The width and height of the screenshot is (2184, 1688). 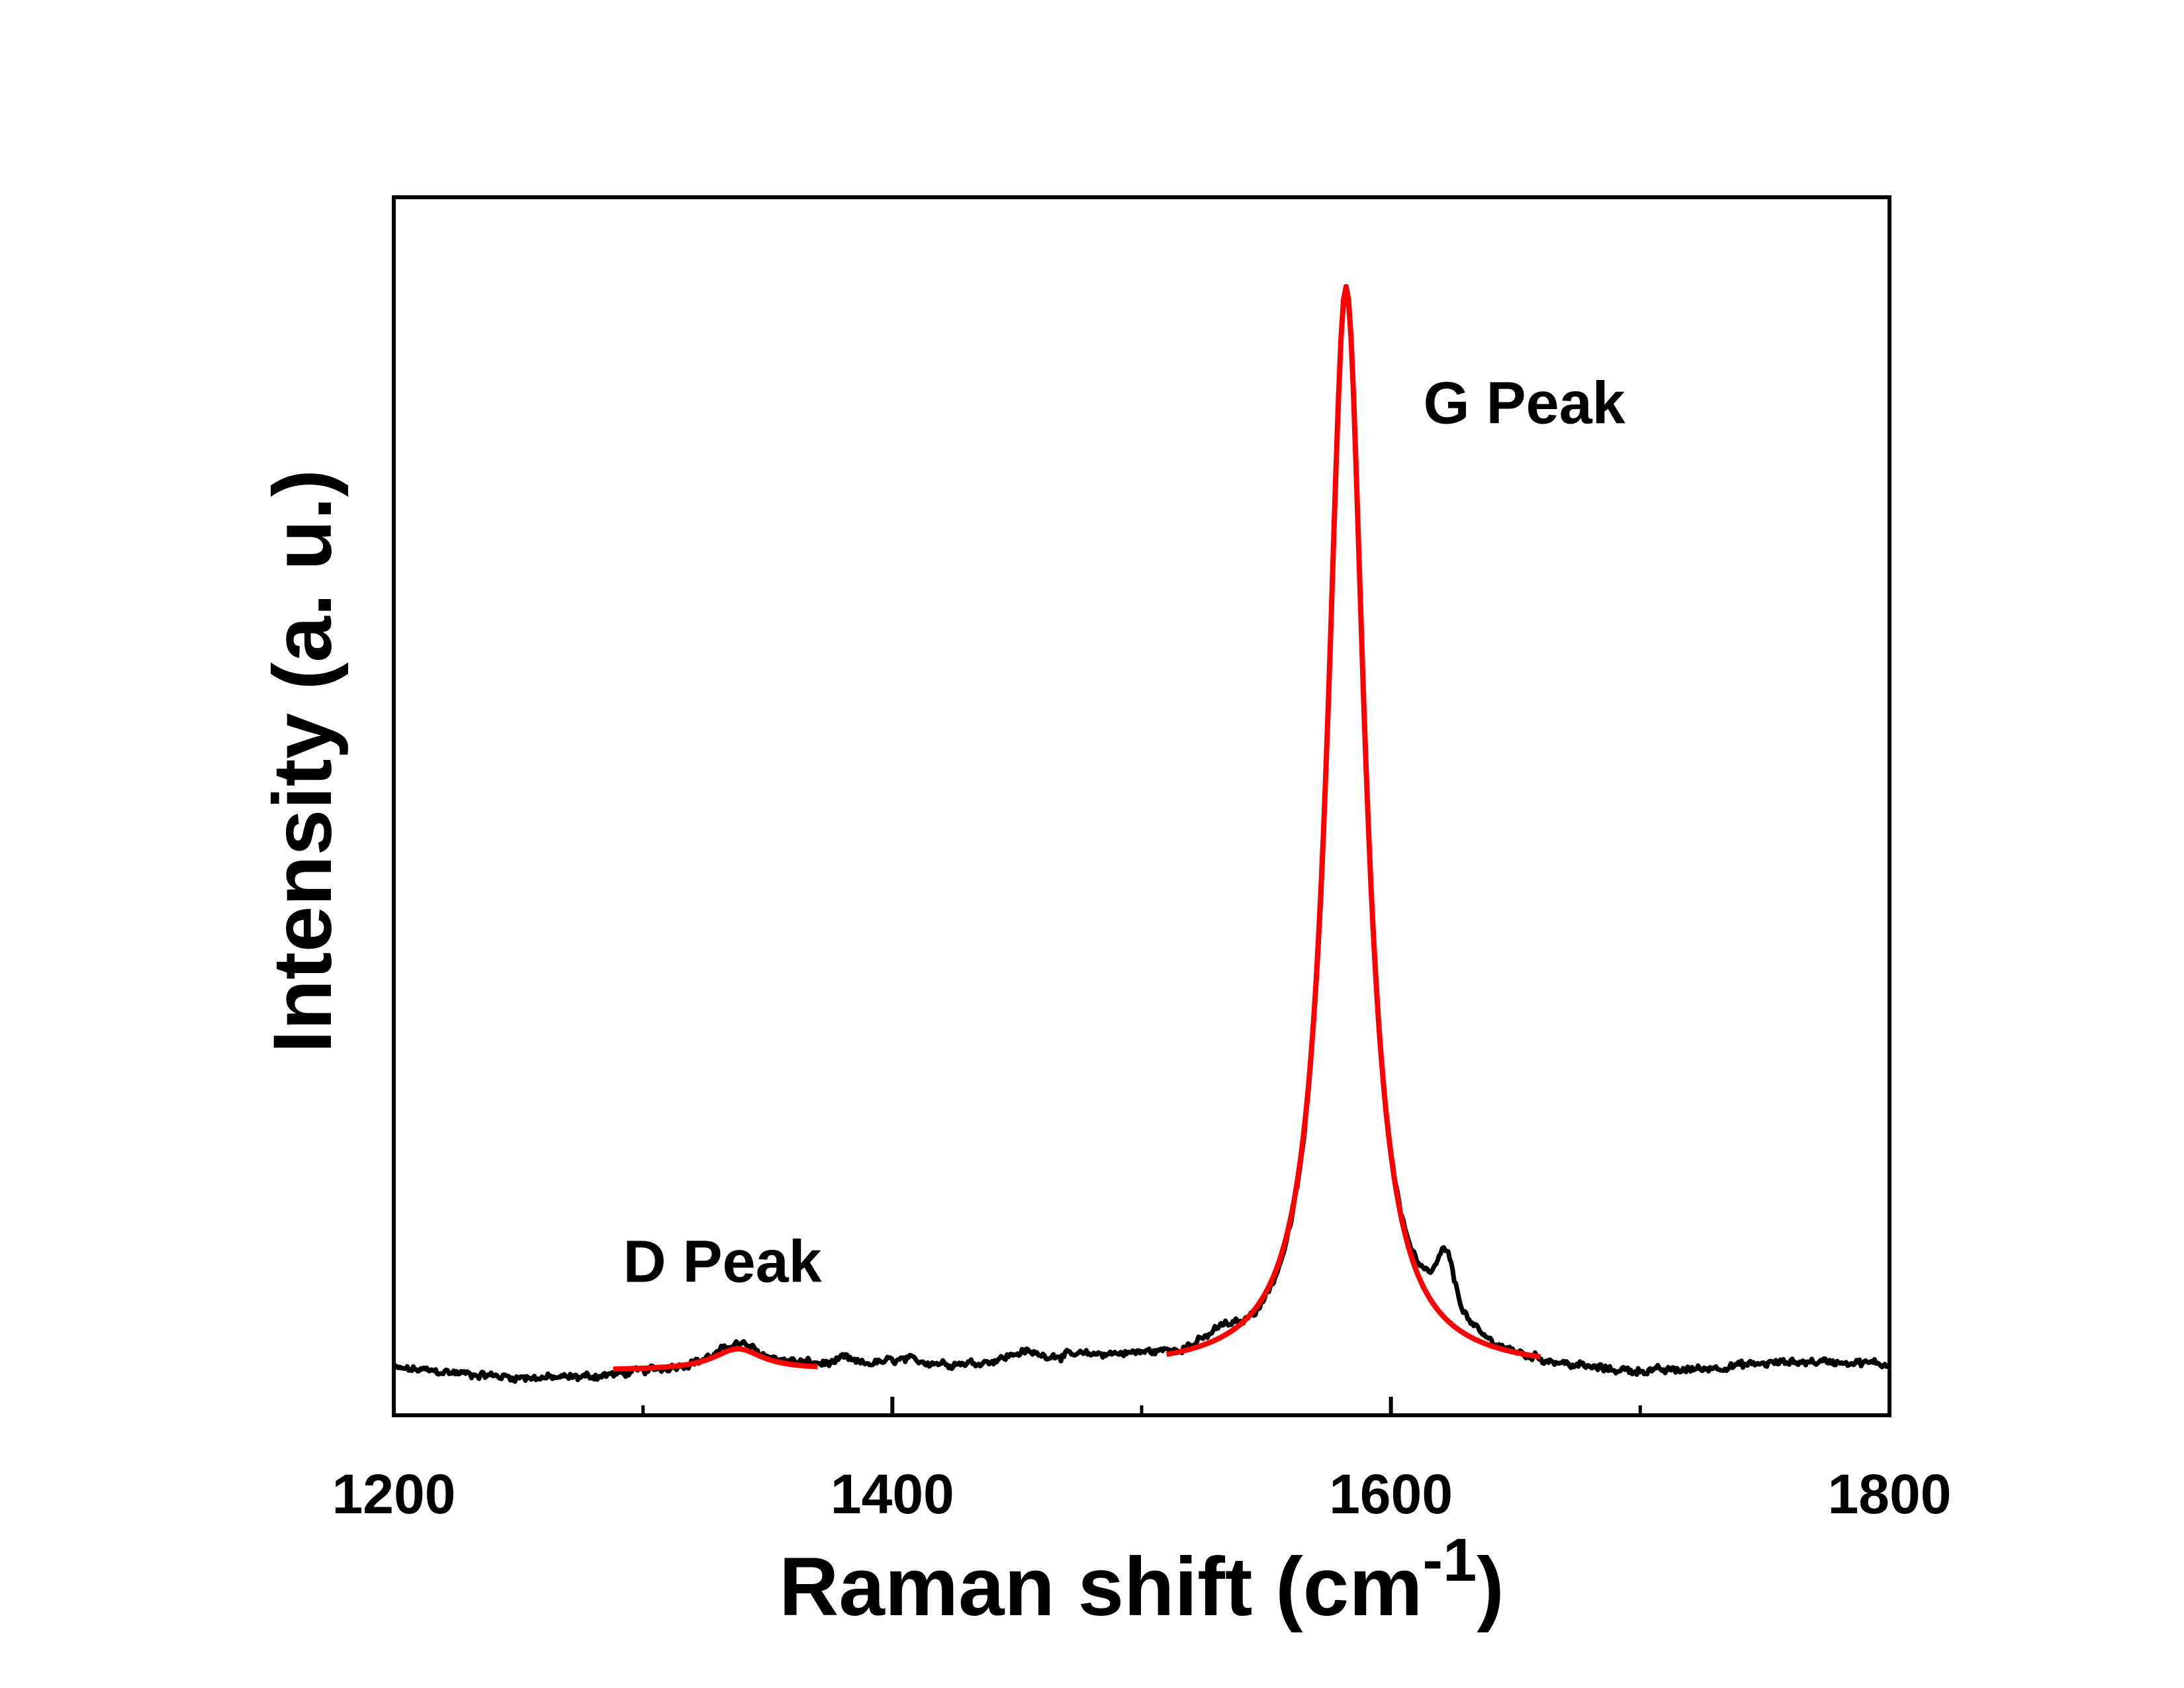 What do you see at coordinates (1525, 404) in the screenshot?
I see `peak-annotation: G Peak` at bounding box center [1525, 404].